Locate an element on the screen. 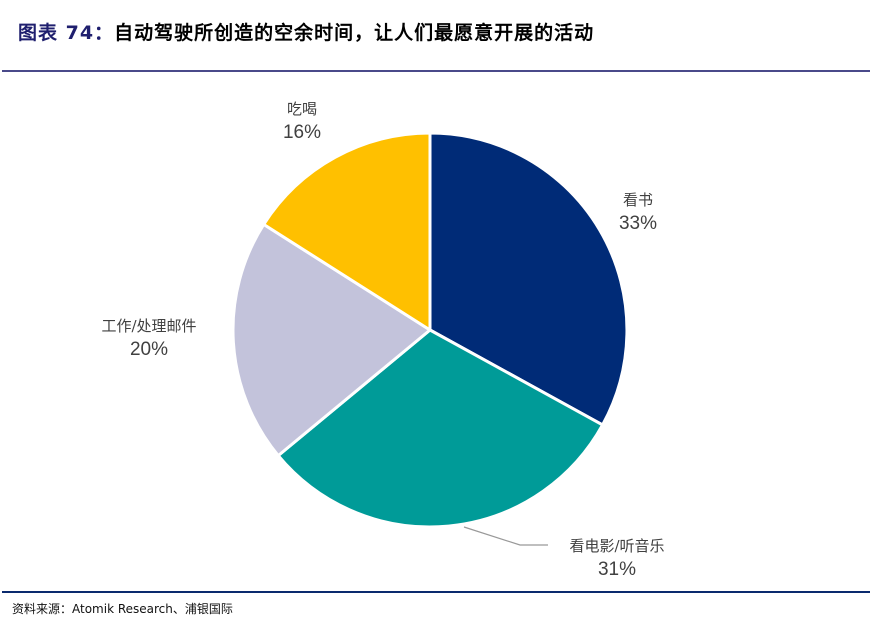 The image size is (874, 629). label-eat-drink-name: 吃喝 is located at coordinates (301, 109).